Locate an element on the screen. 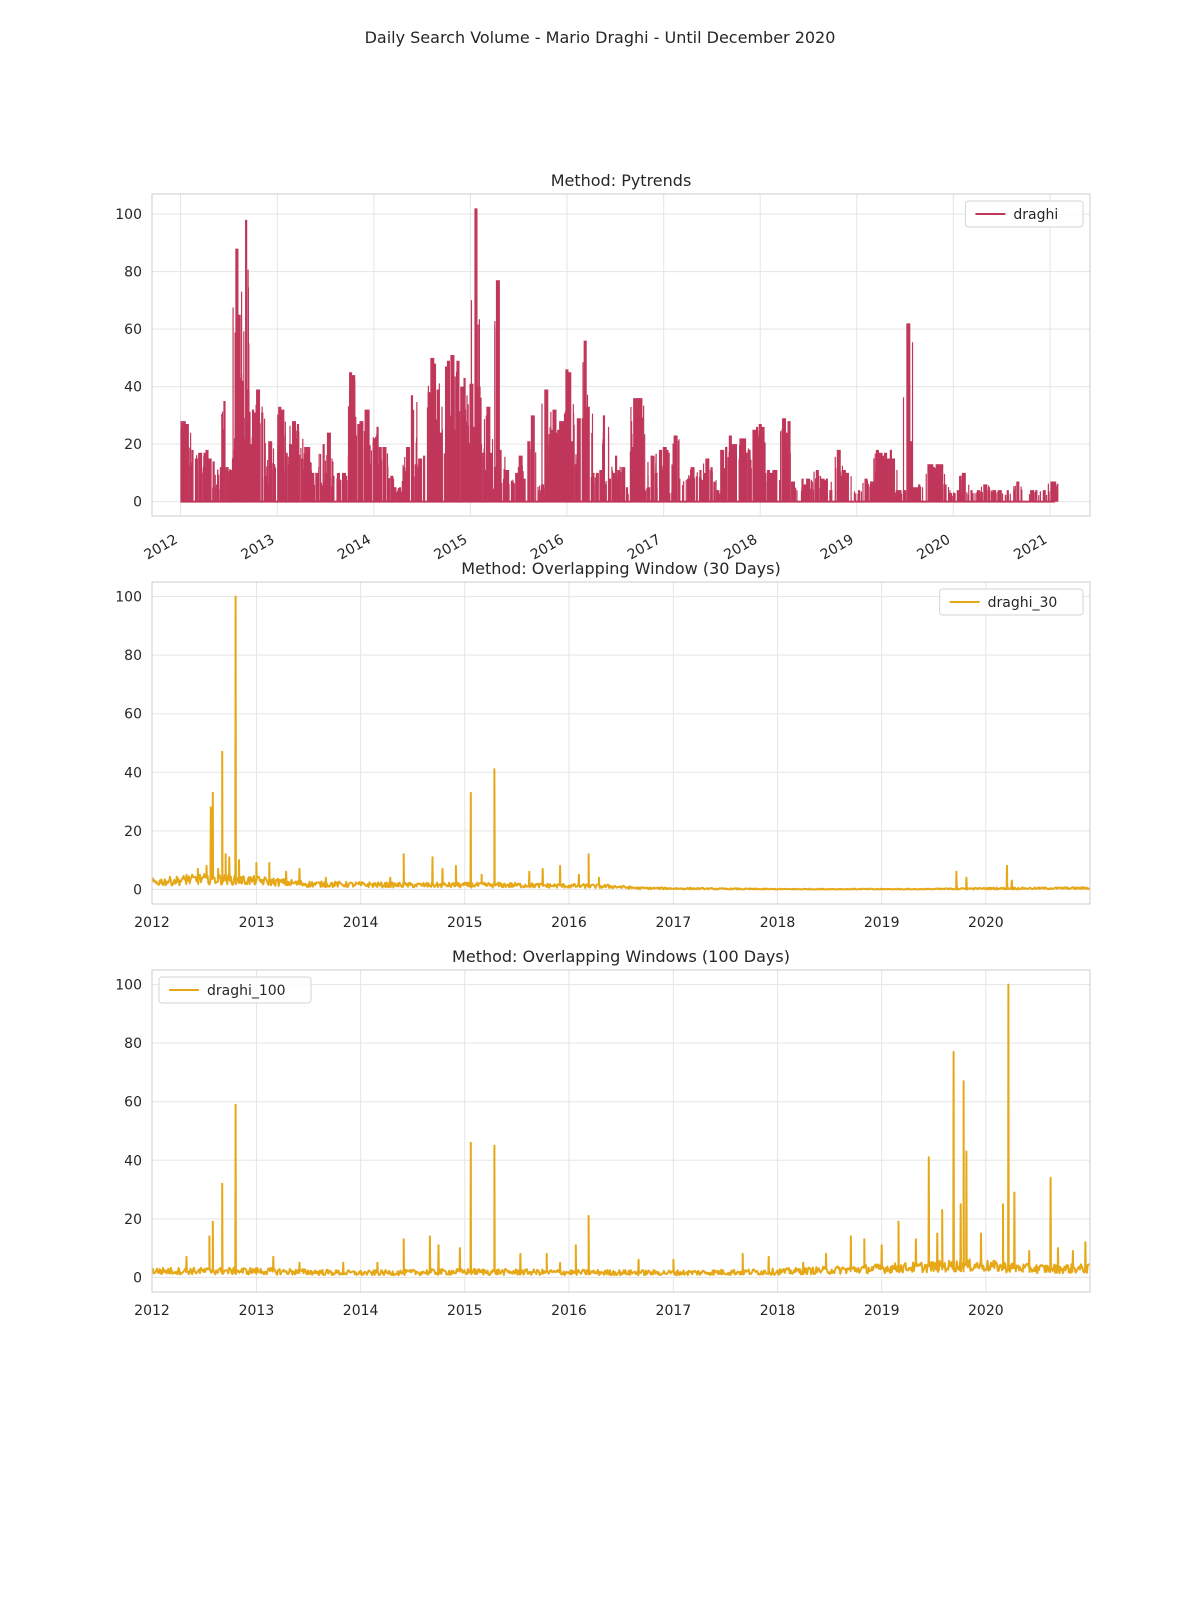 The height and width of the screenshot is (1600, 1200). series-draghi is located at coordinates (619, 355).